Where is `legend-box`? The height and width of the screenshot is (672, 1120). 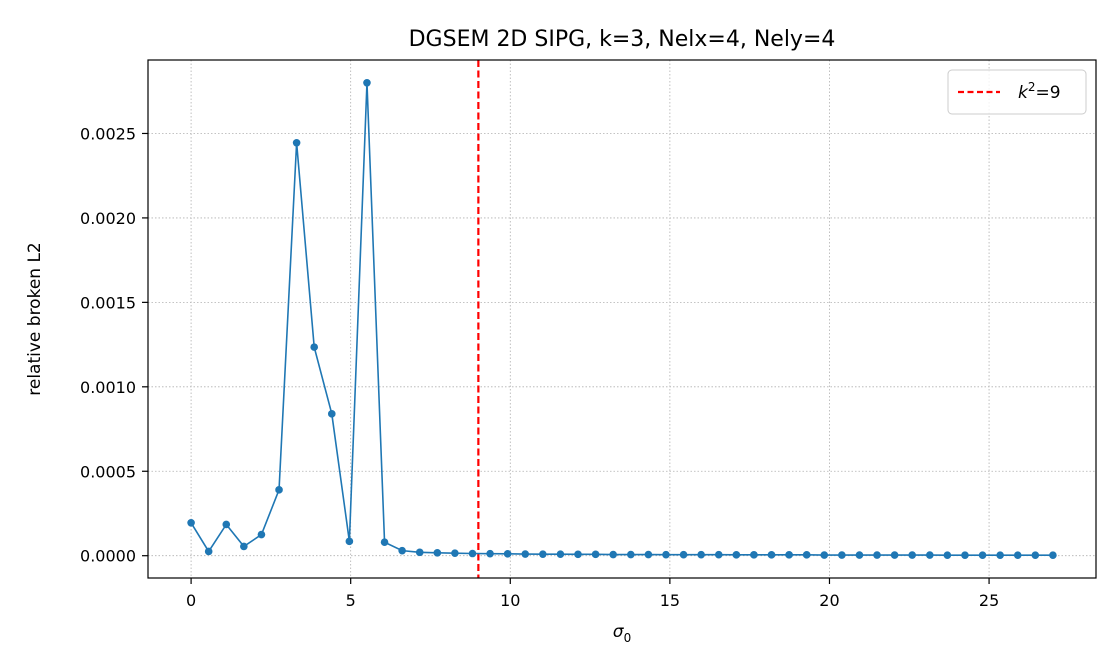
legend-box is located at coordinates (1017, 92).